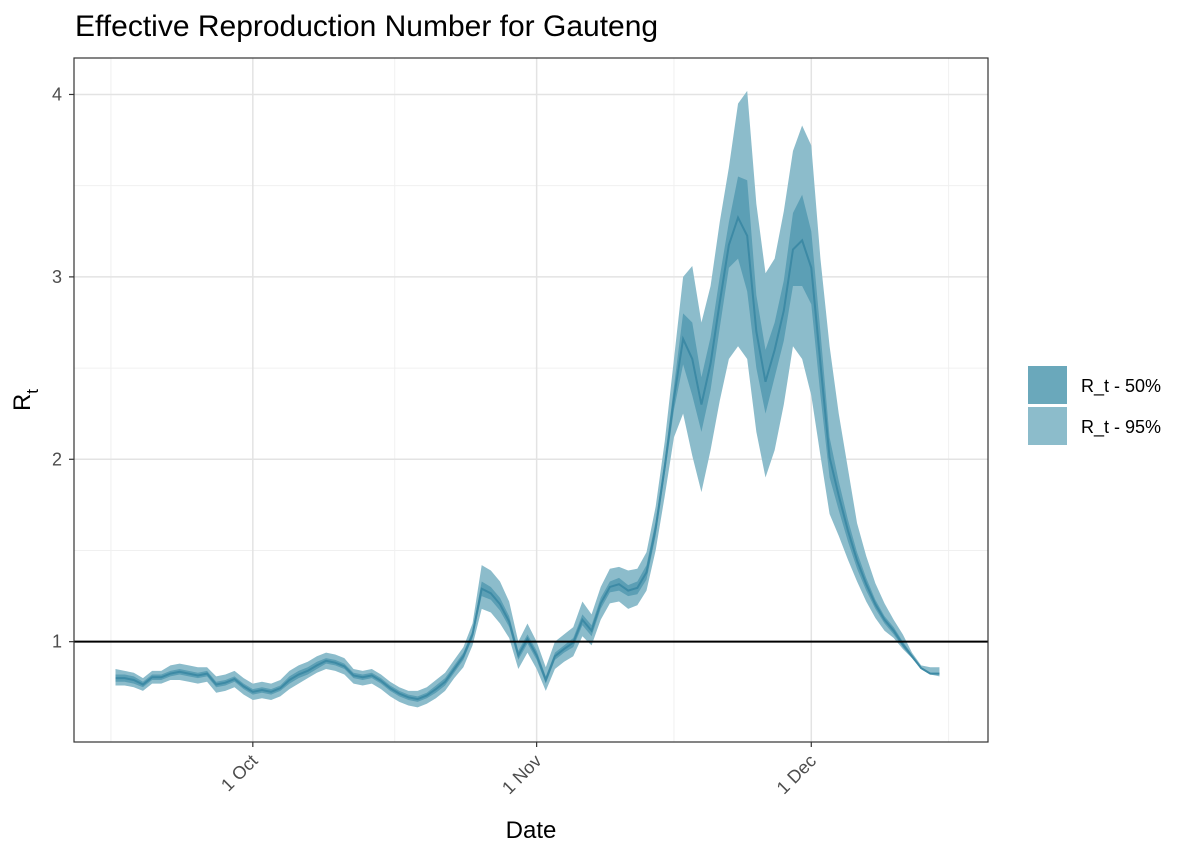 This screenshot has width=1200, height=857. Describe the element at coordinates (1121, 427) in the screenshot. I see `legend-label-95: R_t - 95%` at that location.